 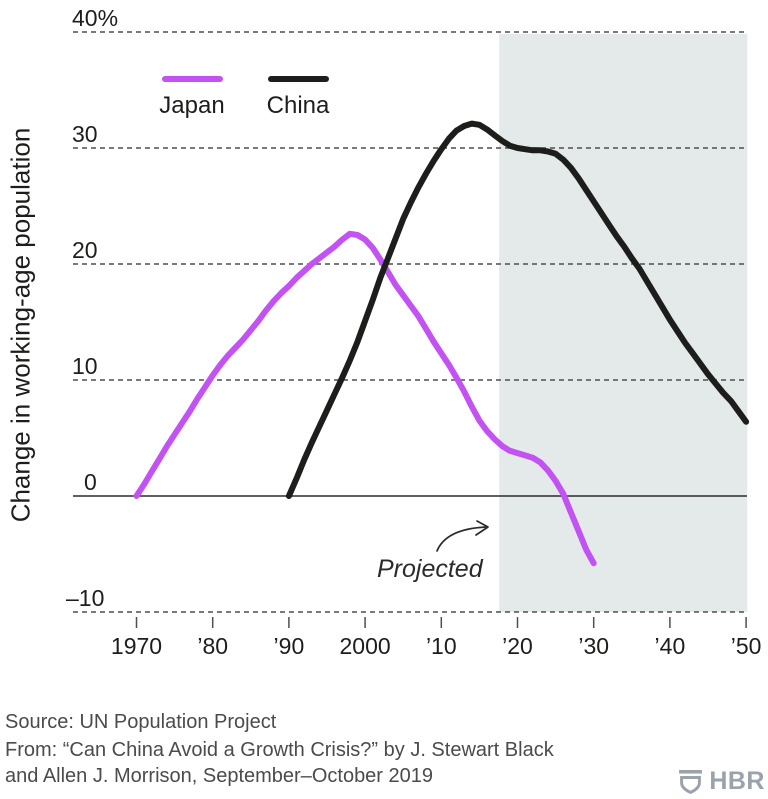 What do you see at coordinates (85, 134) in the screenshot?
I see `y-tick-label: 30` at bounding box center [85, 134].